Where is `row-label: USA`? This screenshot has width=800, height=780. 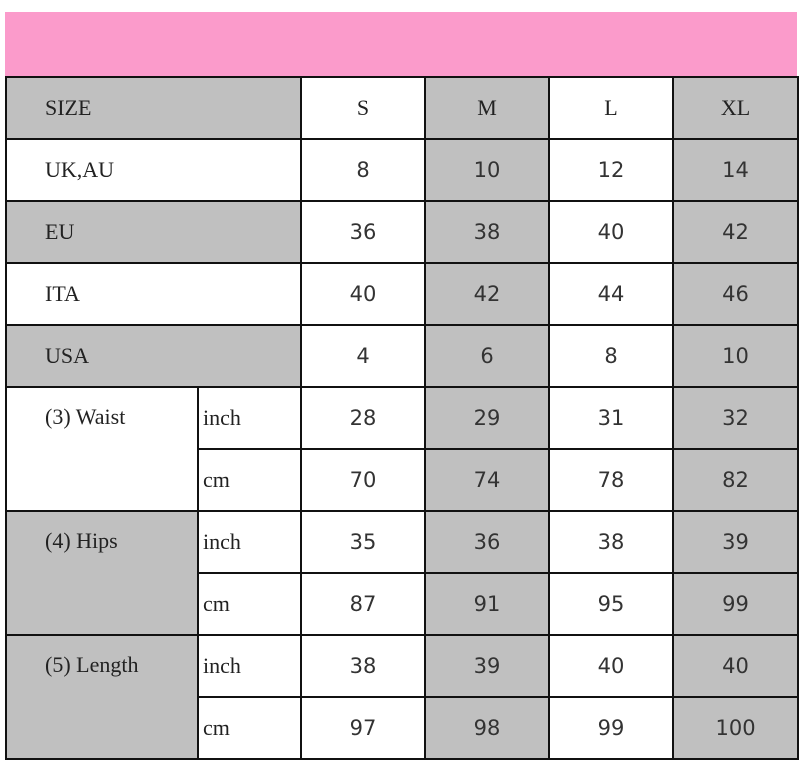 row-label: USA is located at coordinates (153, 356).